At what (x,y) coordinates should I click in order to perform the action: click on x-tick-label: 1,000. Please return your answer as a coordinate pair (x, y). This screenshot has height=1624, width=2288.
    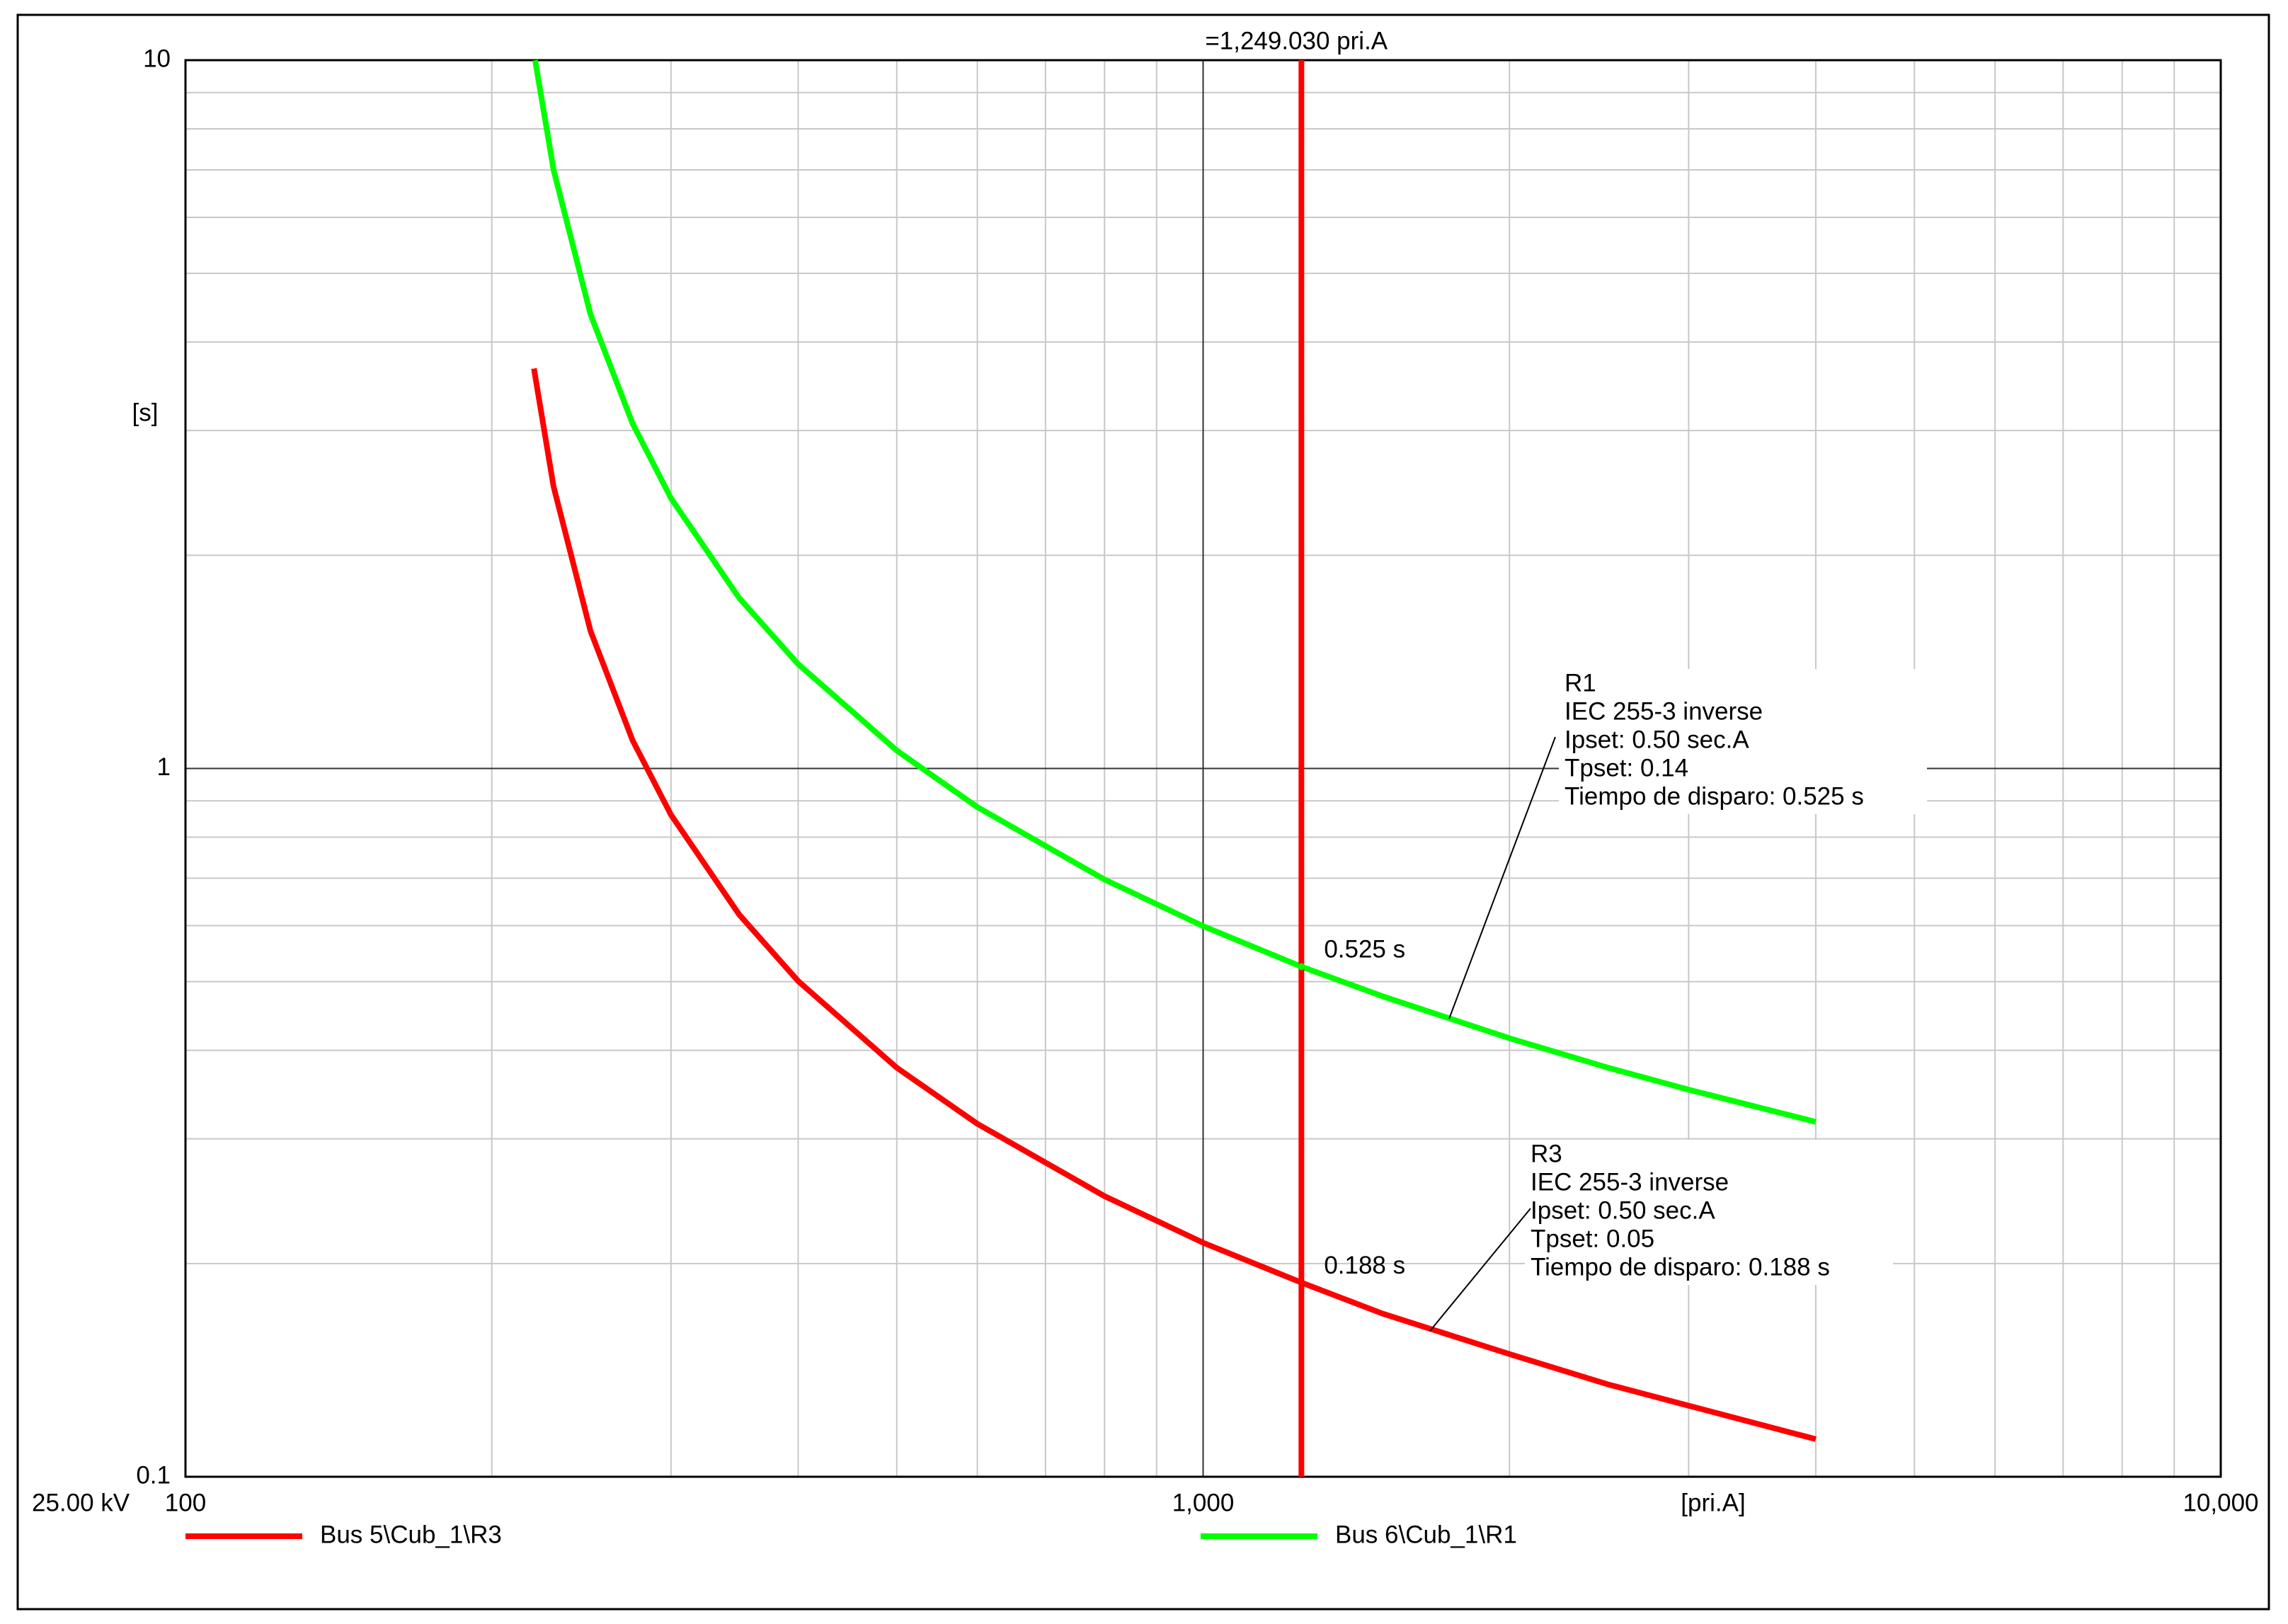
    Looking at the image, I should click on (1203, 1502).